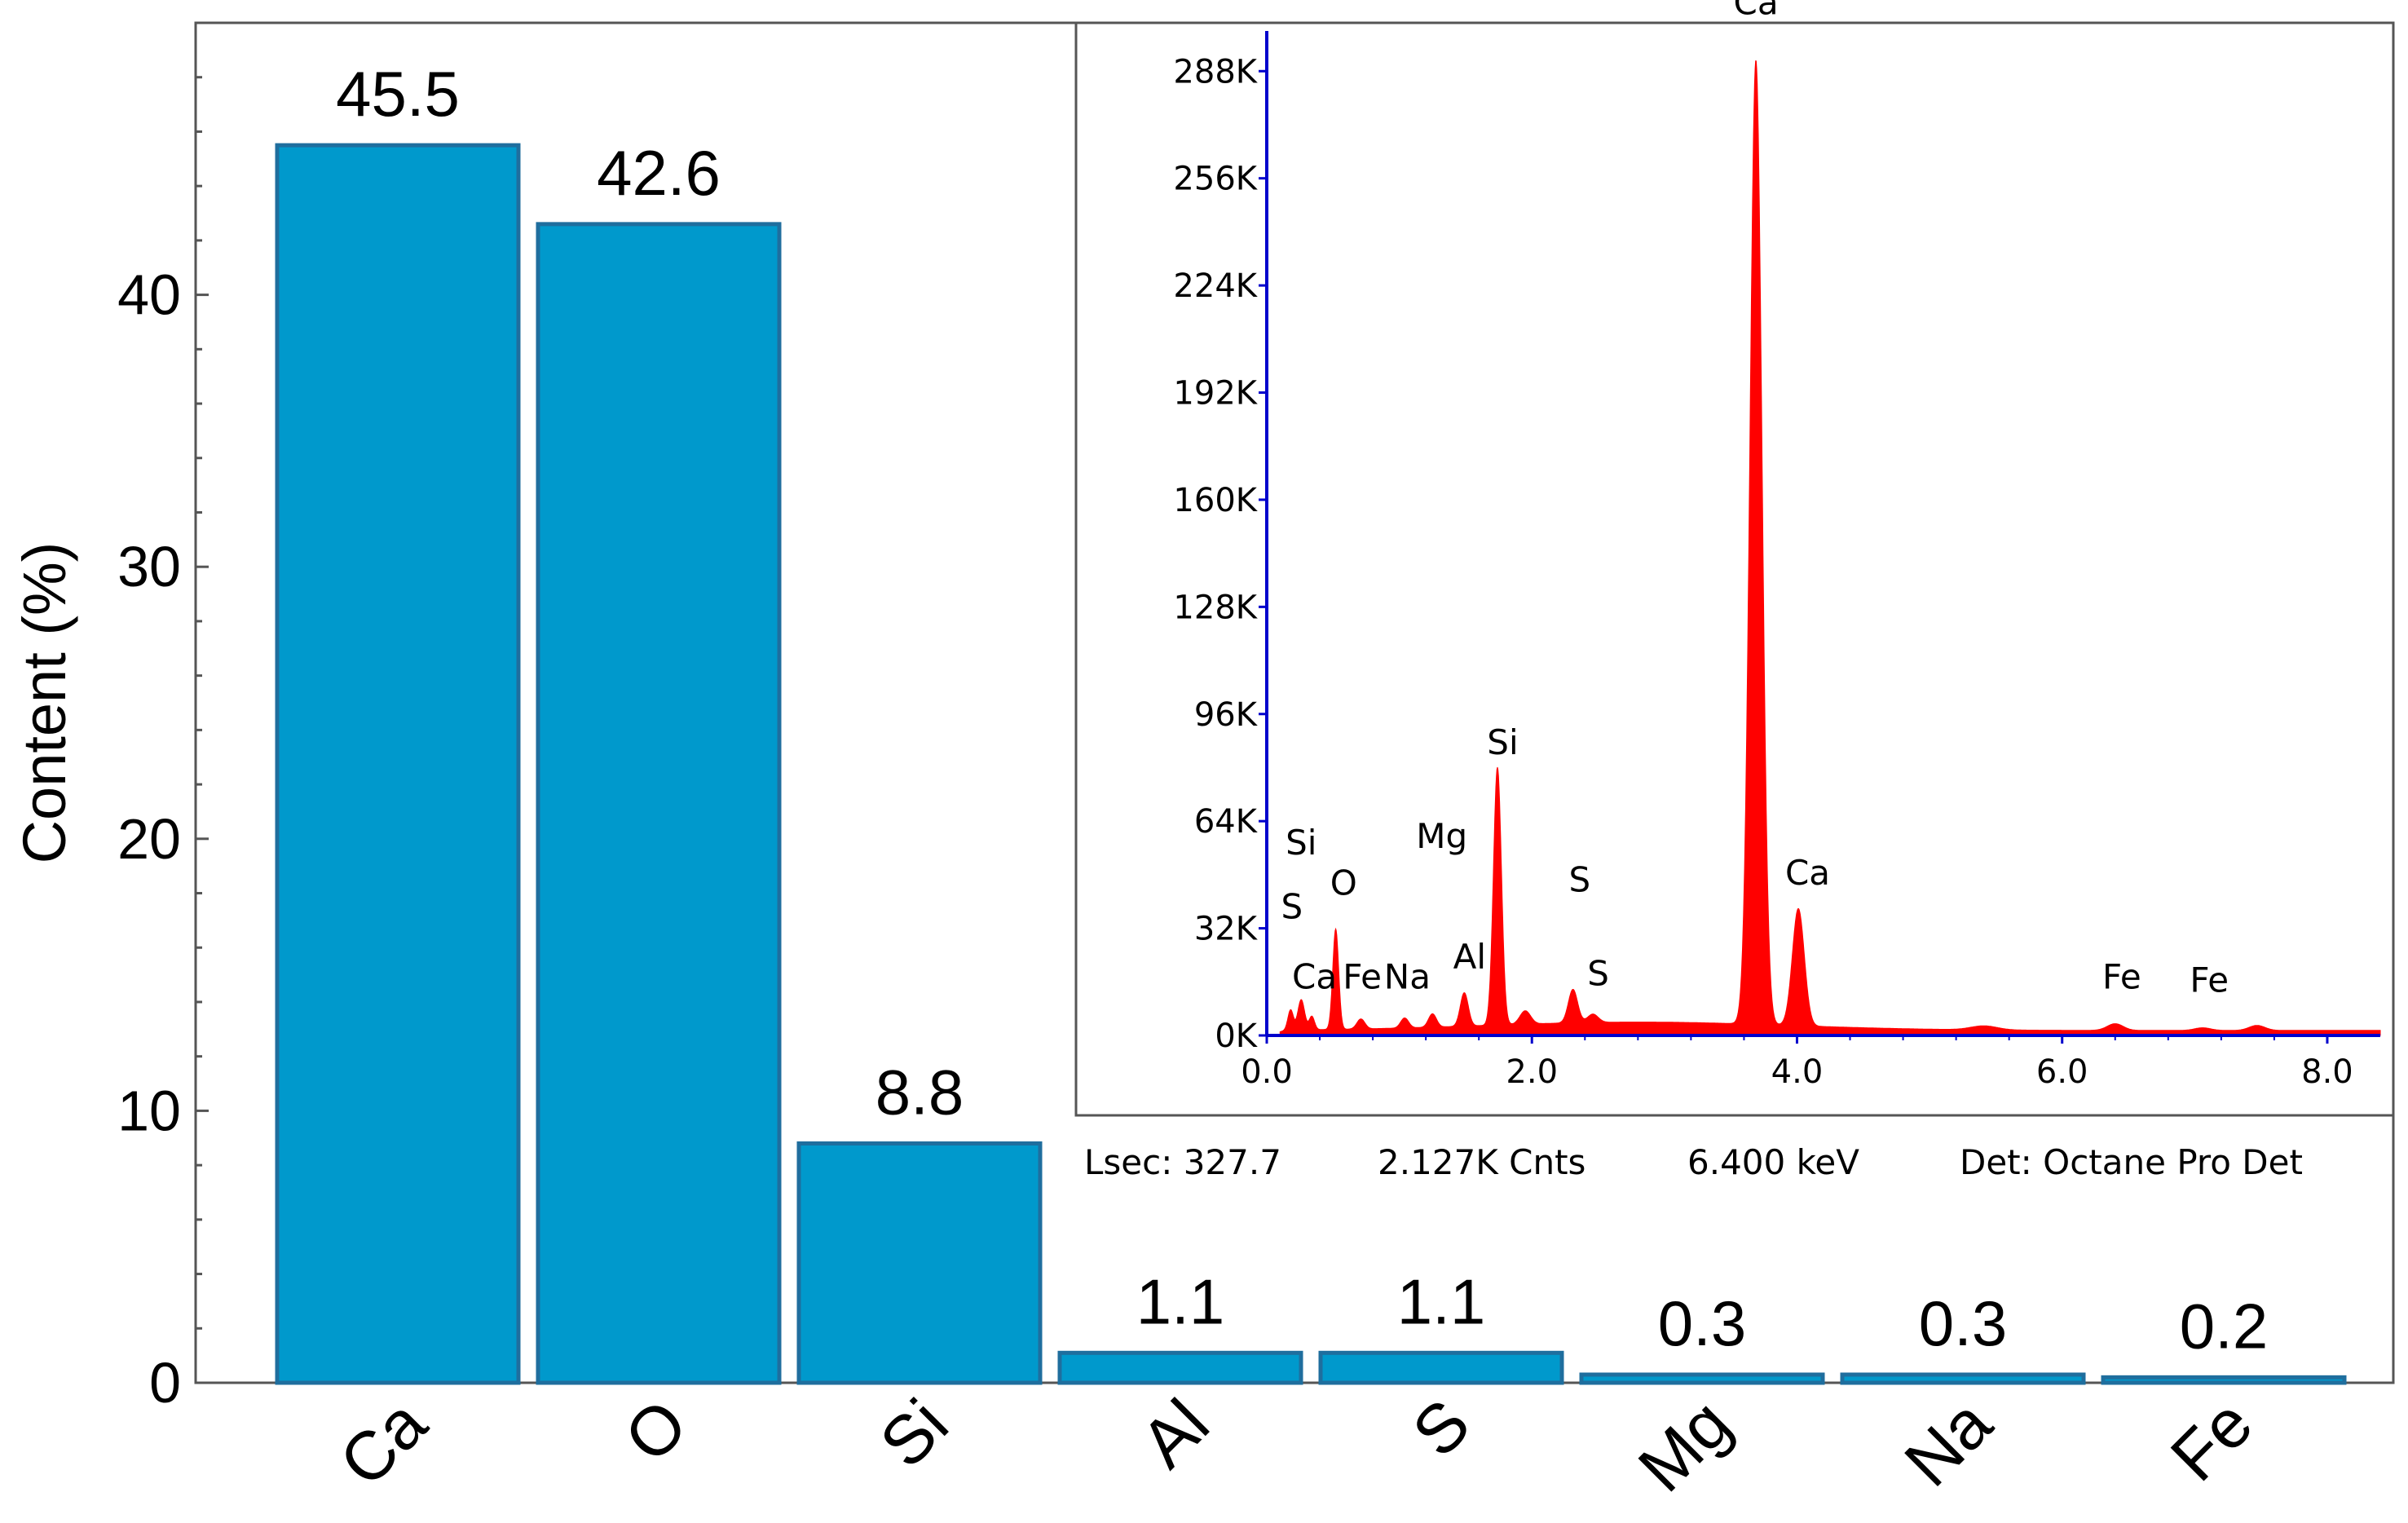  What do you see at coordinates (1702, 1378) in the screenshot?
I see `bar-mg` at bounding box center [1702, 1378].